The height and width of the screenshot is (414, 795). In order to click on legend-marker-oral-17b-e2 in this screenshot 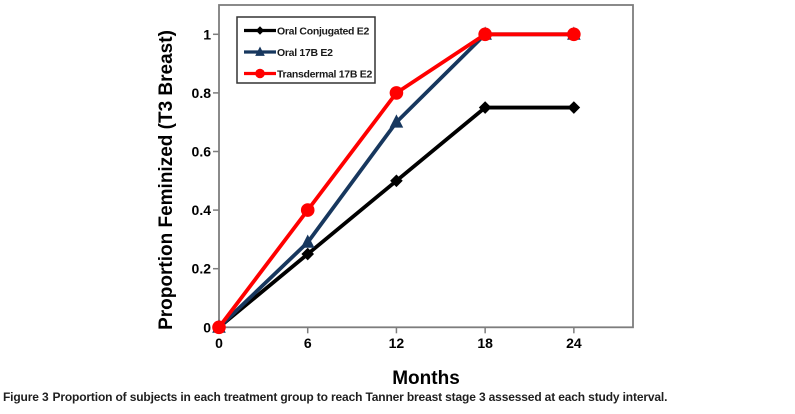, I will do `click(260, 51)`.